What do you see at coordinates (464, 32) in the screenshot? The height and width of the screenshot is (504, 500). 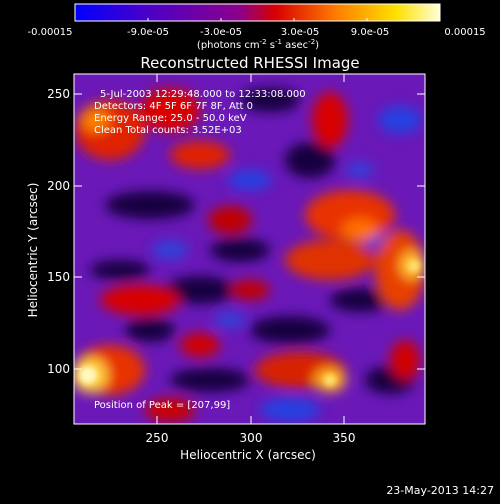 I see `colorbar-tick-label: 0.00015` at bounding box center [464, 32].